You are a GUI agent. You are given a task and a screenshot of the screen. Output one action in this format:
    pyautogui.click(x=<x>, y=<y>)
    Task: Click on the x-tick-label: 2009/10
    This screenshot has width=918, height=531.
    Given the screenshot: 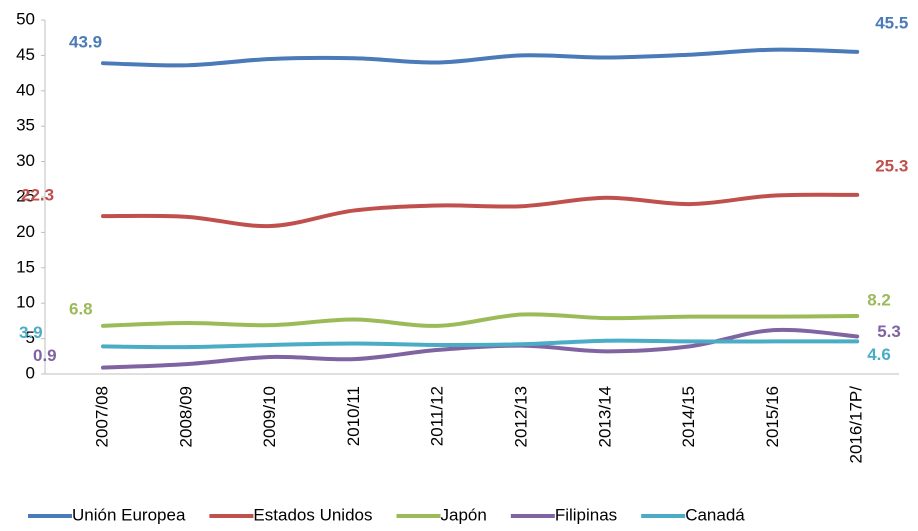 What is the action you would take?
    pyautogui.click(x=269, y=416)
    